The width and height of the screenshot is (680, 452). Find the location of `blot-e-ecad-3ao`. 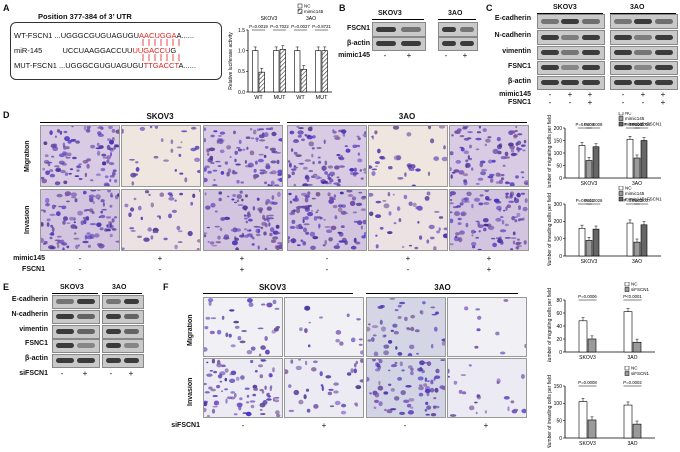

blot-e-ecad-3ao is located at coordinates (123, 302).